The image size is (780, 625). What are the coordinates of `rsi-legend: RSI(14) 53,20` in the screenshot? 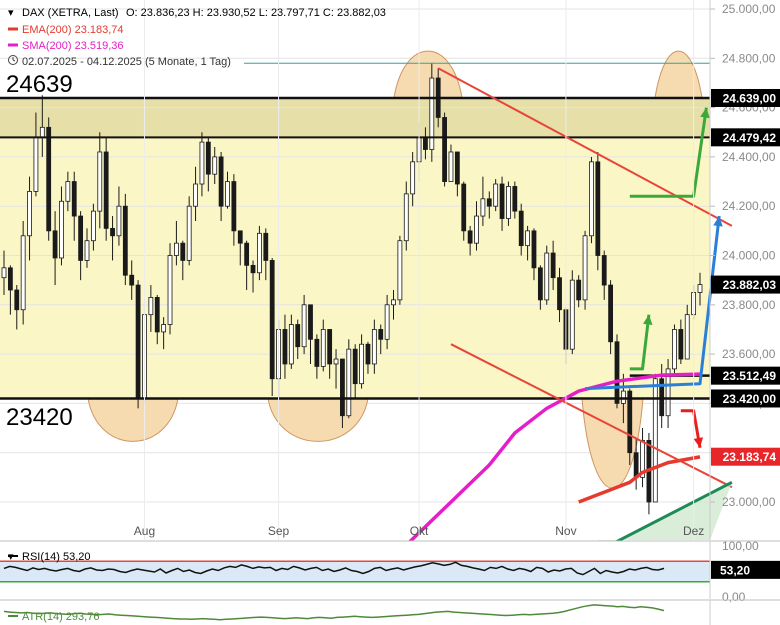 It's located at (56, 557).